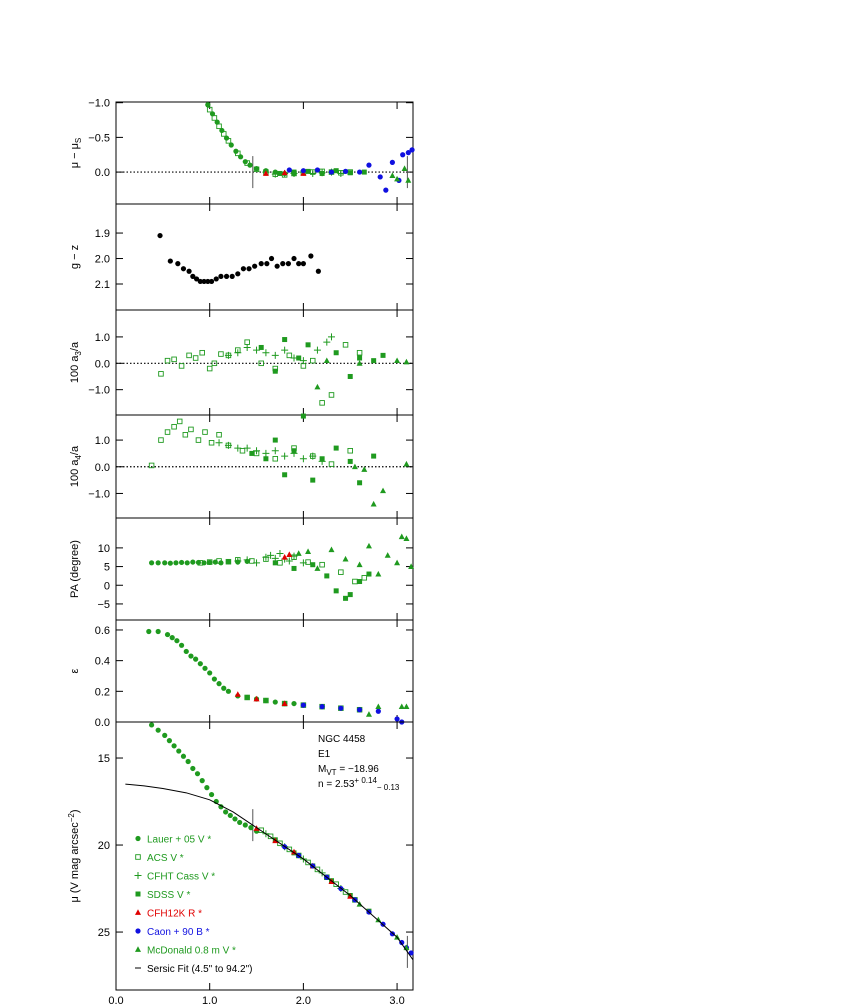 The image size is (850, 1004). Describe the element at coordinates (75, 155) in the screenshot. I see `text-part: μ − μ` at that location.